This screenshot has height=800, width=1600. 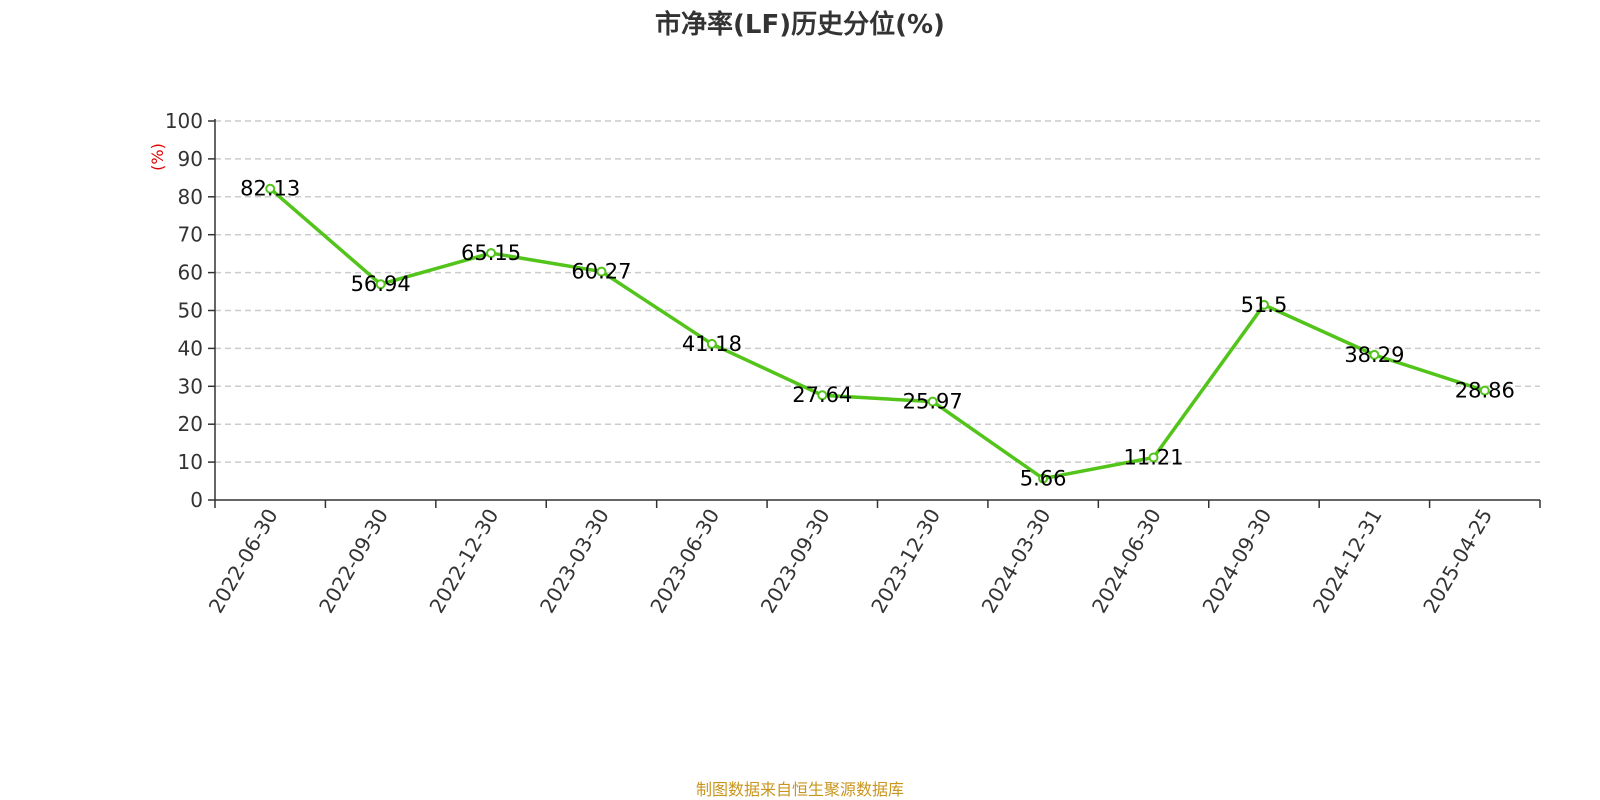 I want to click on data-label: 27.64, so click(x=822, y=395).